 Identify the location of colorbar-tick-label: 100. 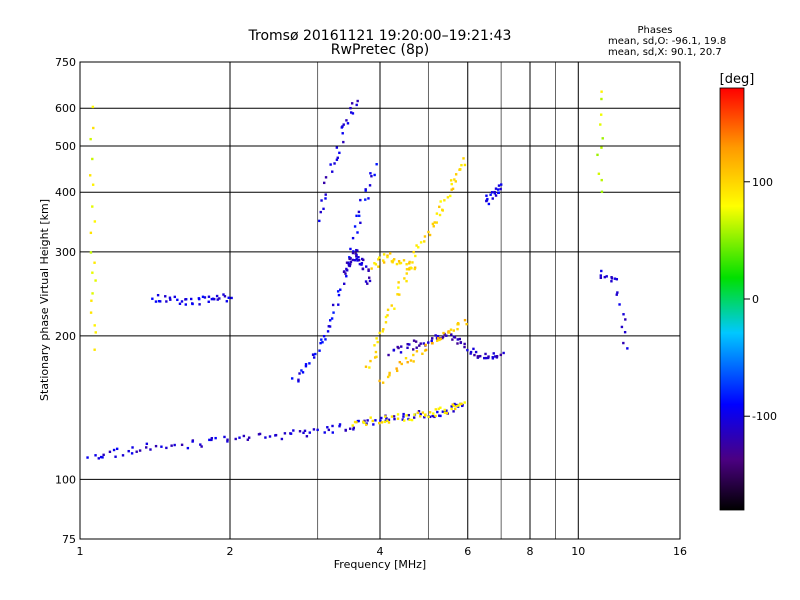
(762, 182).